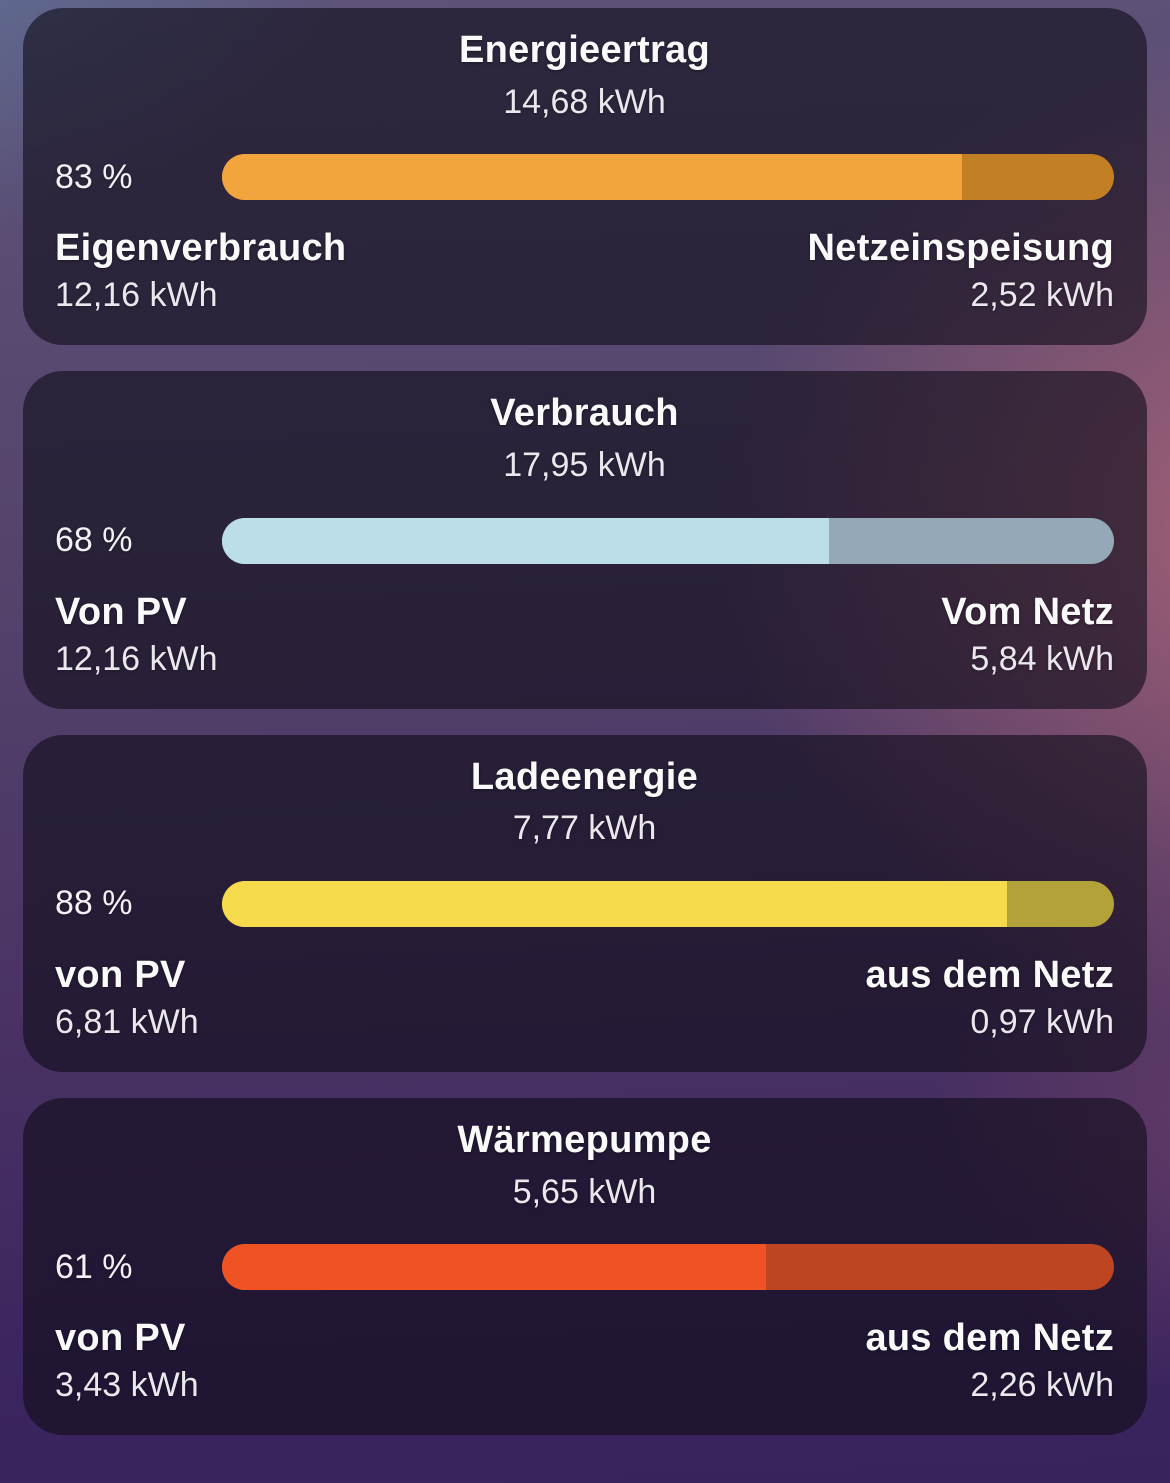 This screenshot has width=1170, height=1483. What do you see at coordinates (201, 248) in the screenshot?
I see `left-label: Eigenverbrauch` at bounding box center [201, 248].